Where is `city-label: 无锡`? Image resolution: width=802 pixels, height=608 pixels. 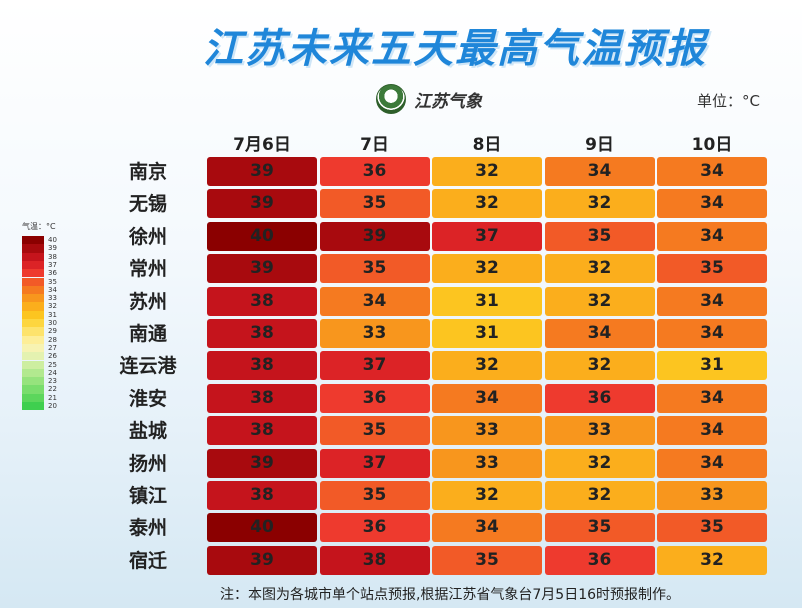 city-label: 无锡 is located at coordinates (147, 204).